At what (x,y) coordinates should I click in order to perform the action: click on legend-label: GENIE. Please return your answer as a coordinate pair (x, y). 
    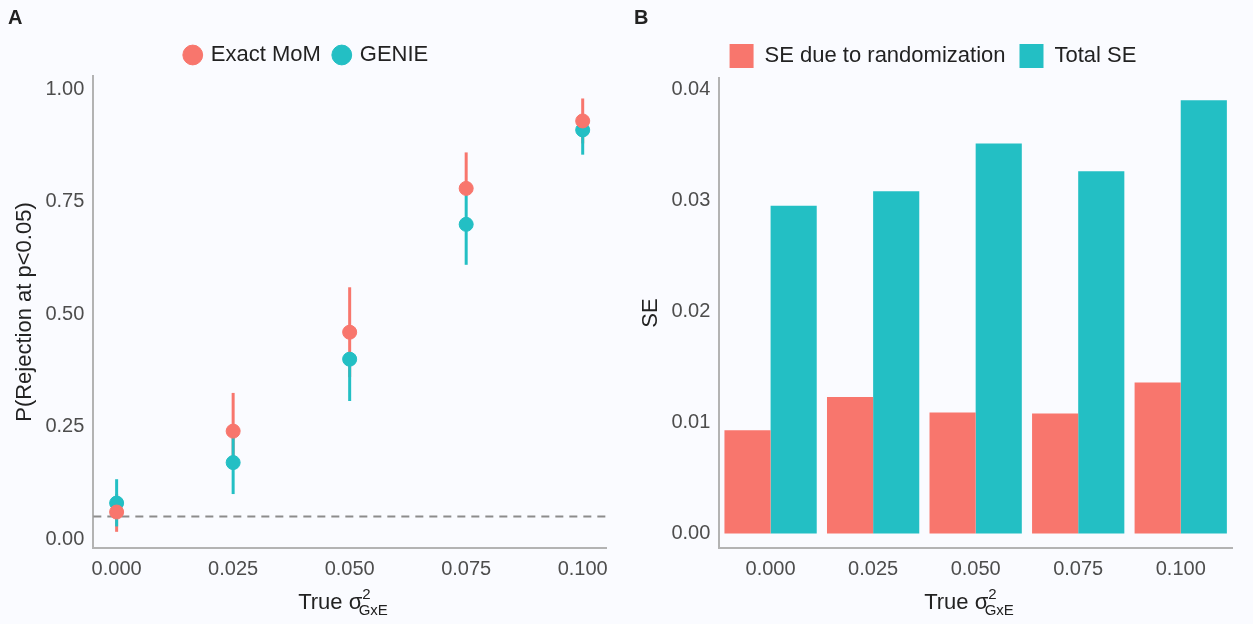
    Looking at the image, I should click on (394, 54).